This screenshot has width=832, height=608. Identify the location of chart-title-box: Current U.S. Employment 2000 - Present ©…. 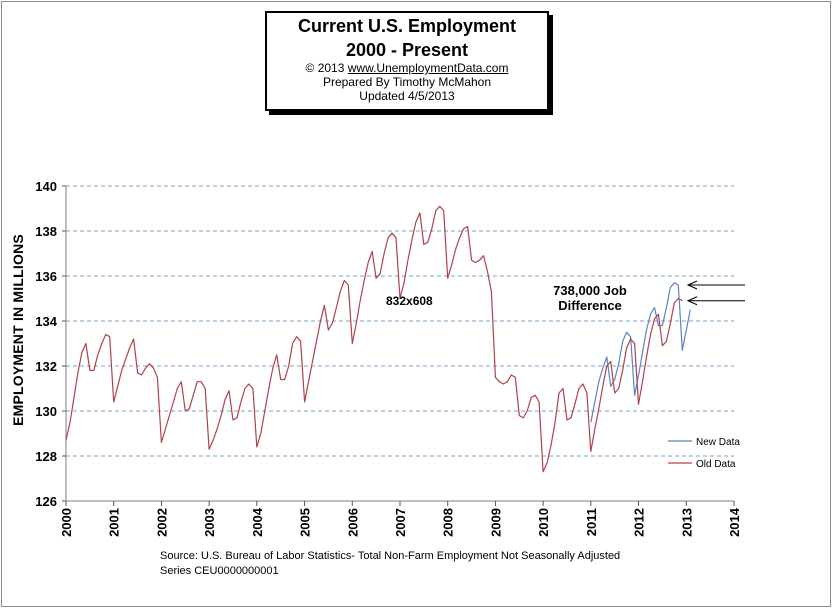
(407, 61).